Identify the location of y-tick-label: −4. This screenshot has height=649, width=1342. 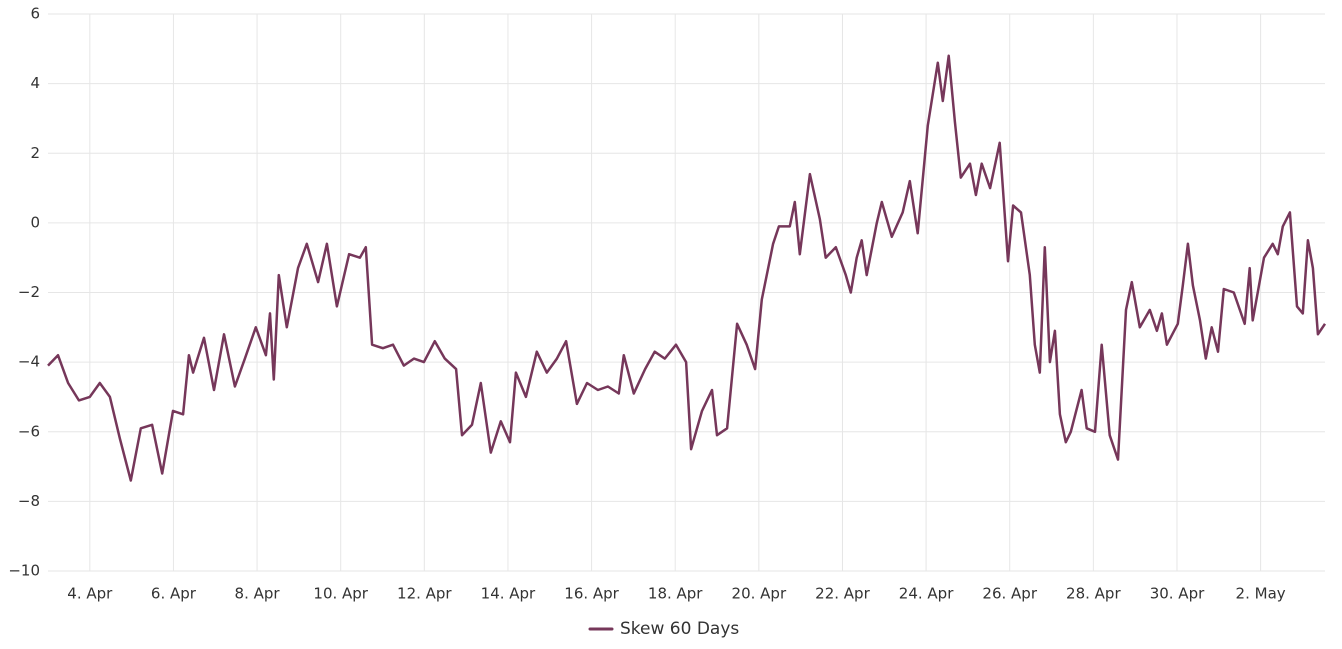
(29, 362).